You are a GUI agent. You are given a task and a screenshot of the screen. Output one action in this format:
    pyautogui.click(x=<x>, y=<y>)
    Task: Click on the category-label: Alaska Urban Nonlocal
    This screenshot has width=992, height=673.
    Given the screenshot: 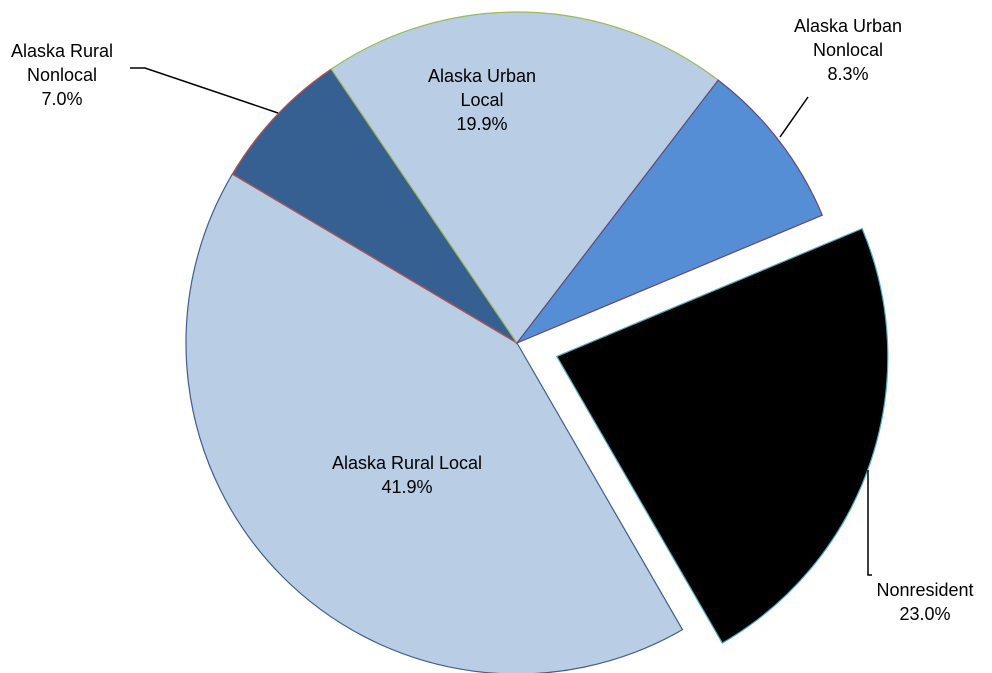 What is the action you would take?
    pyautogui.click(x=848, y=38)
    